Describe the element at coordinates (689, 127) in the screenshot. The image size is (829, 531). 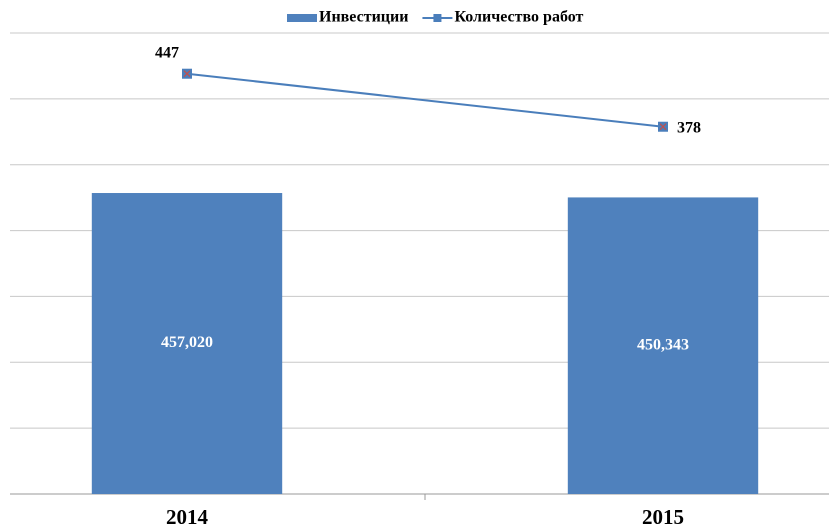
I see `line-value-label: 378` at that location.